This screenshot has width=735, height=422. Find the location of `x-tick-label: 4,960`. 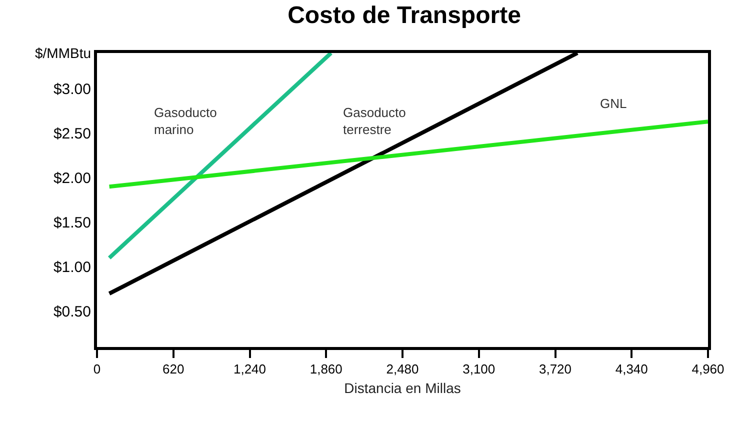

x-tick-label: 4,960 is located at coordinates (708, 369).